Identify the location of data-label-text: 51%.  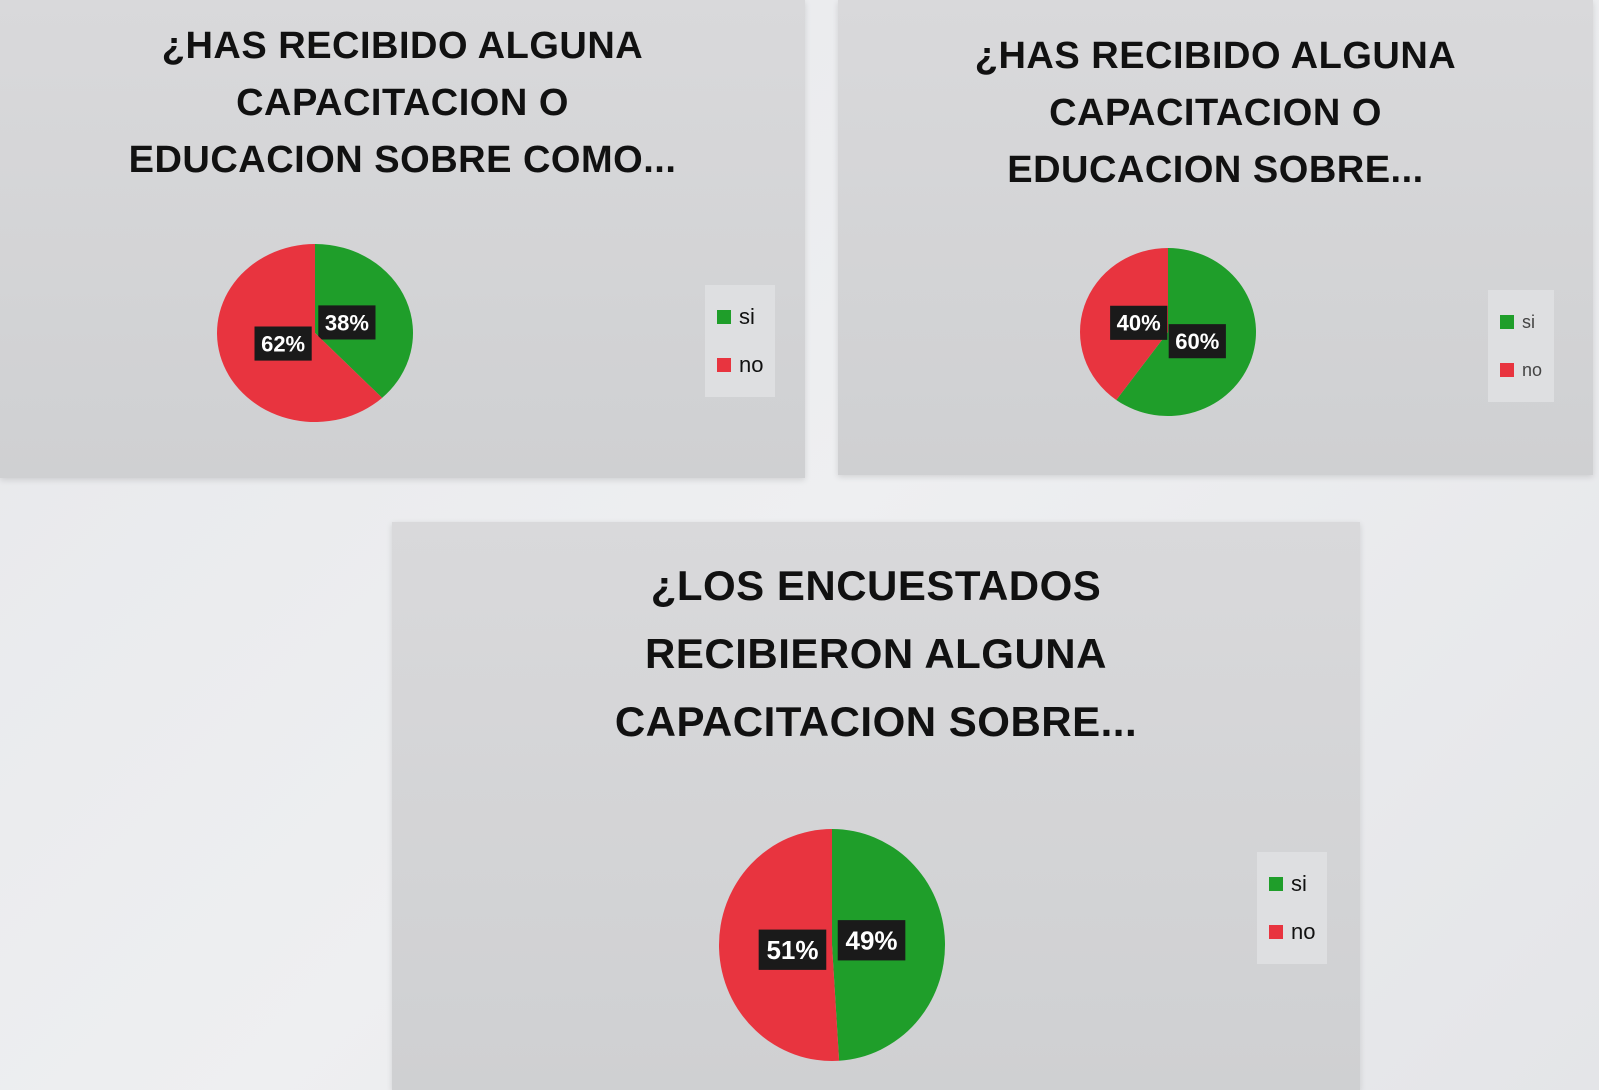
(792, 950).